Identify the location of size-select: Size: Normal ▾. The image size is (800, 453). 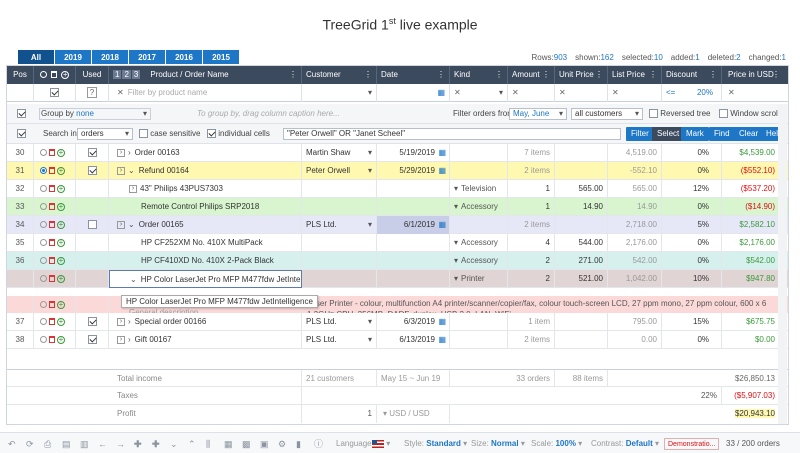
(498, 443).